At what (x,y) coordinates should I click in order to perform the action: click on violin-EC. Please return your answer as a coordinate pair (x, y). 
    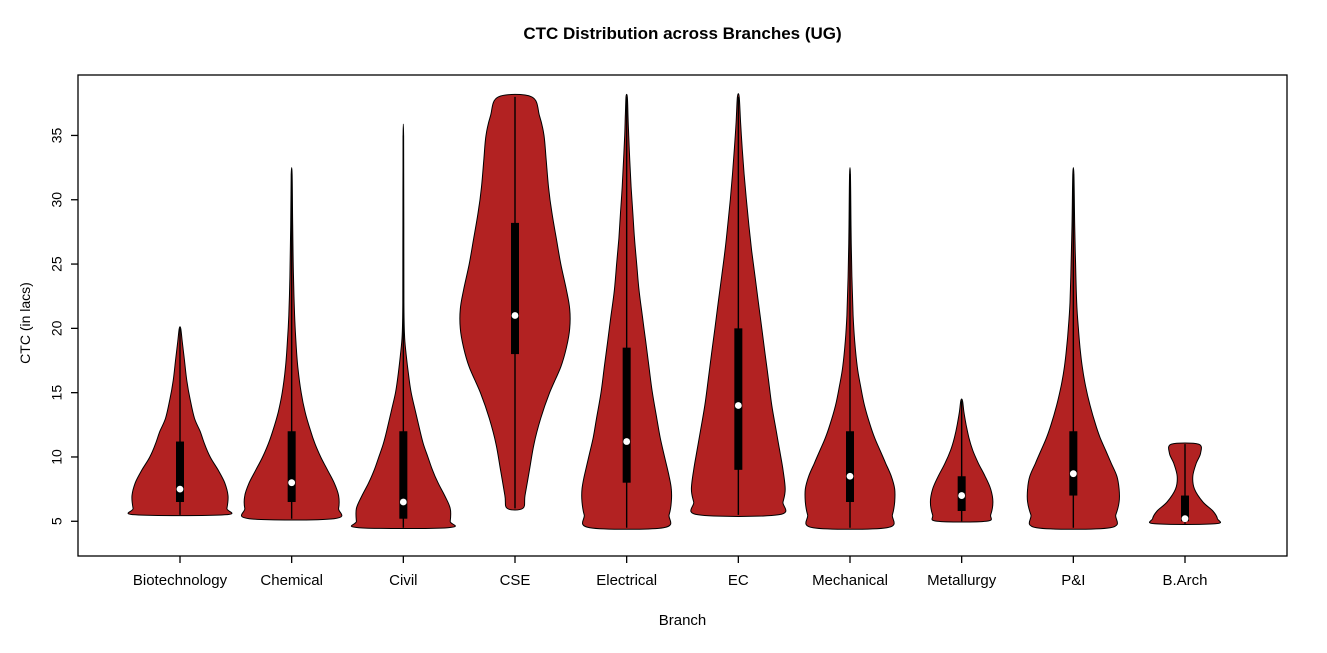
    Looking at the image, I should click on (738, 305).